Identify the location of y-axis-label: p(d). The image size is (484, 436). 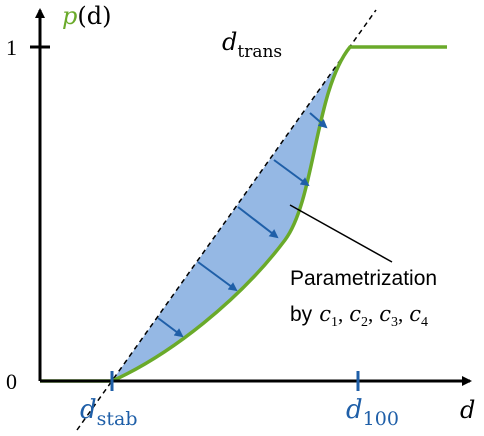
(86, 16).